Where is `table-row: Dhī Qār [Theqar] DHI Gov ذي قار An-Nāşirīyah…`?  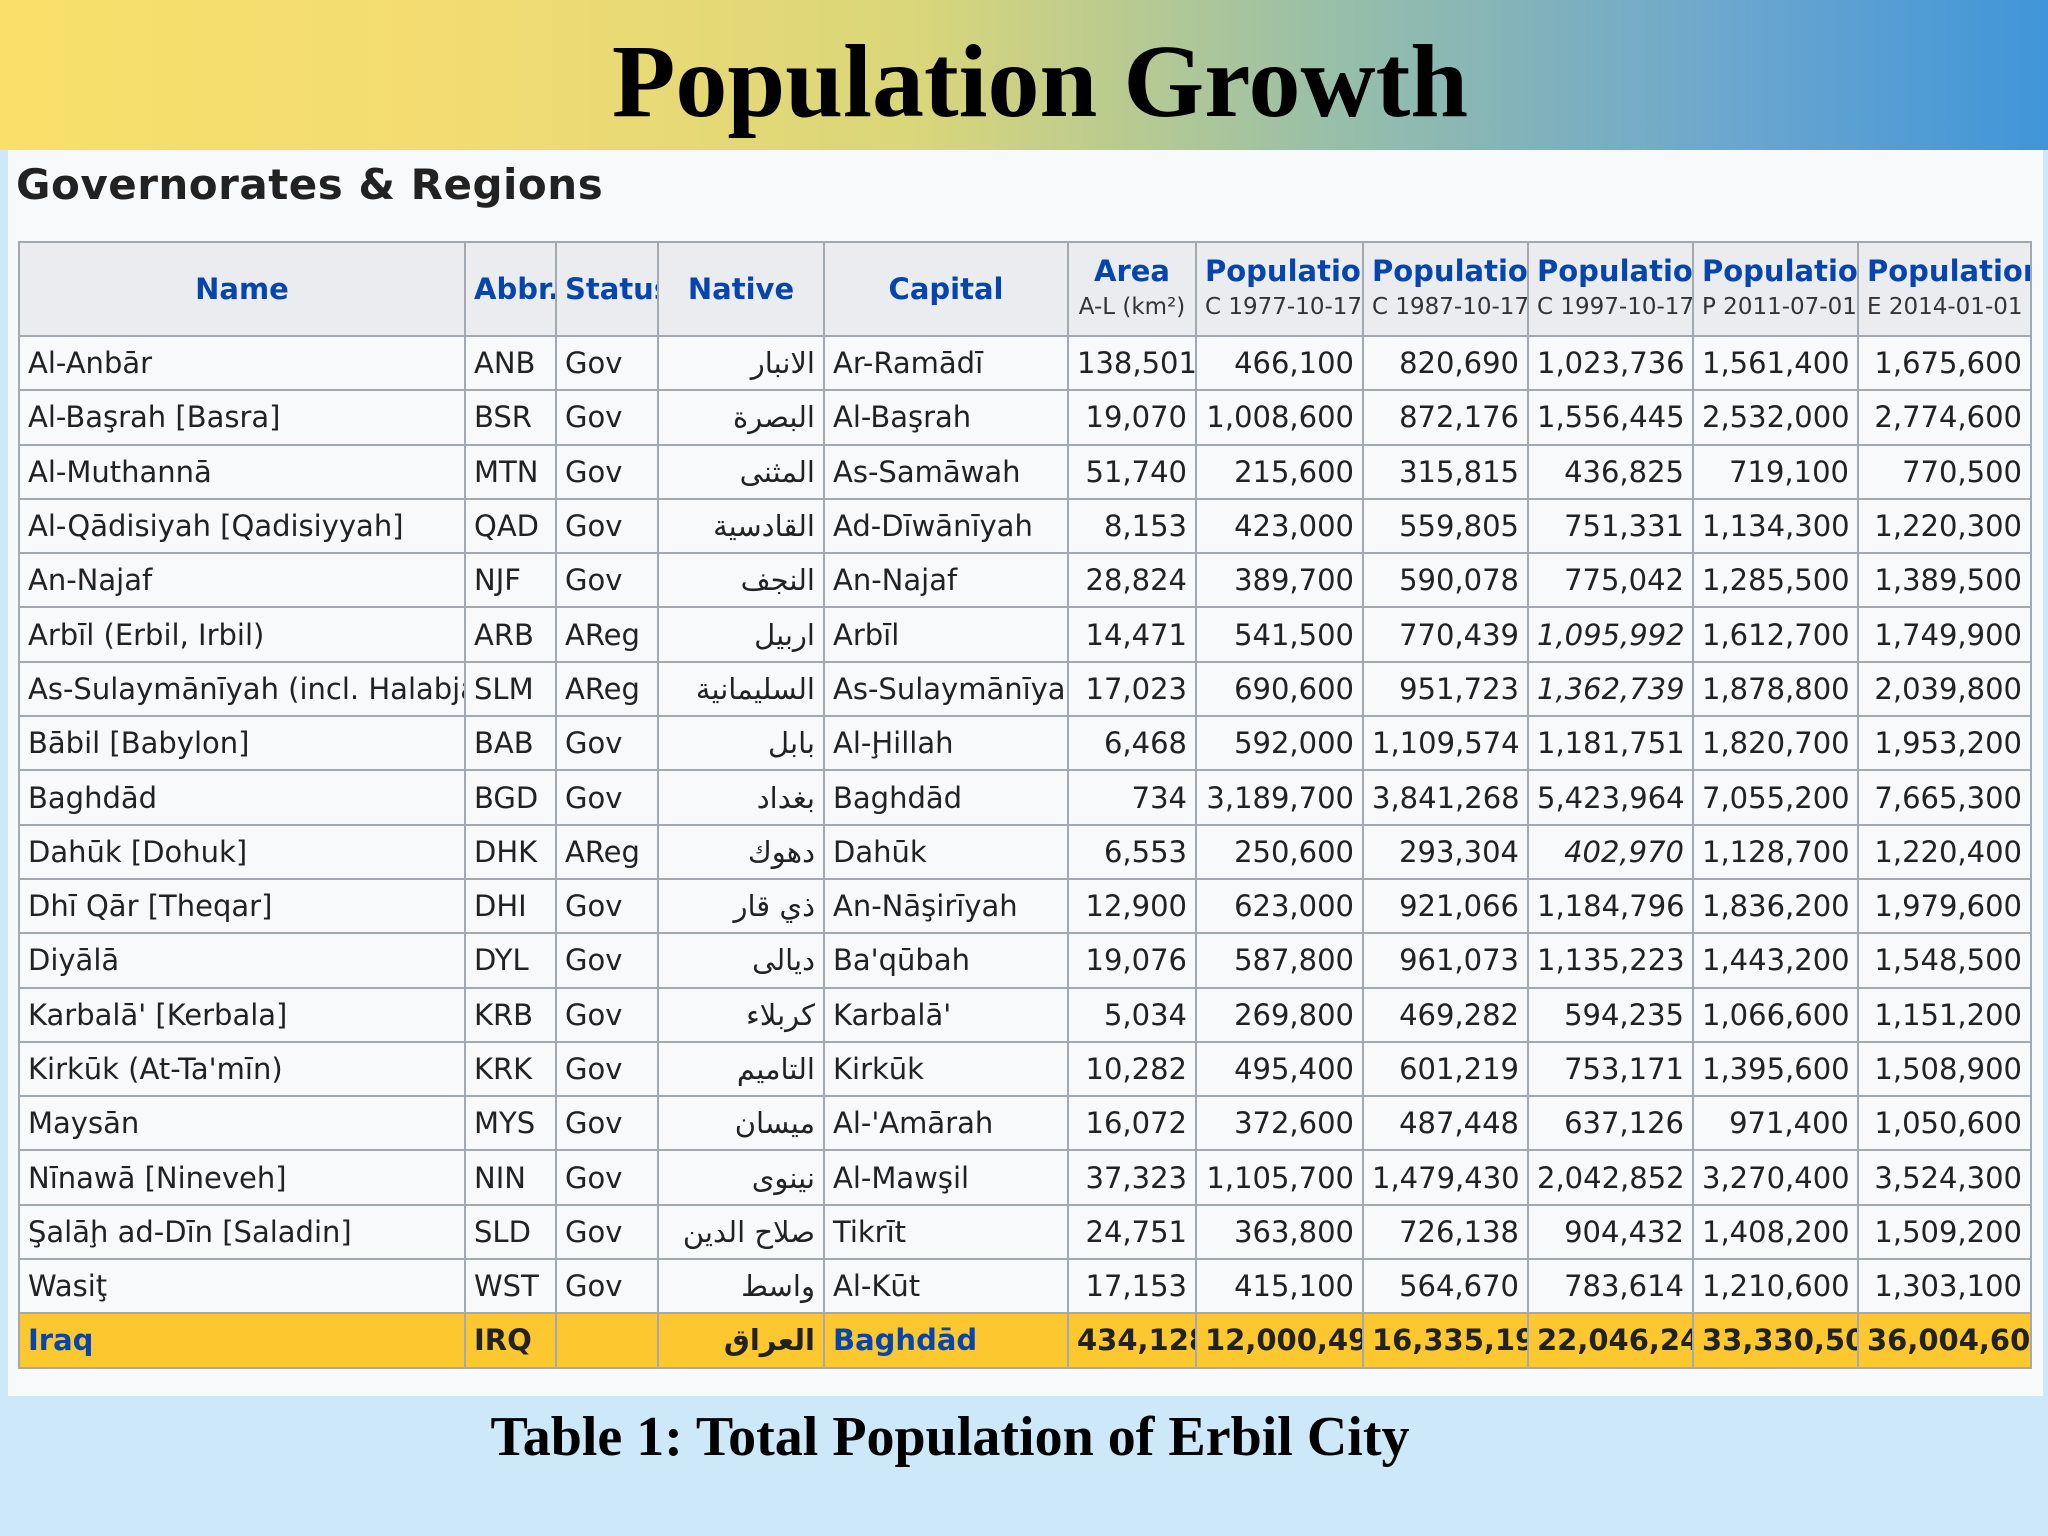 table-row: Dhī Qār [Theqar] DHI Gov ذي قار An-Nāşirīyah… is located at coordinates (1025, 906).